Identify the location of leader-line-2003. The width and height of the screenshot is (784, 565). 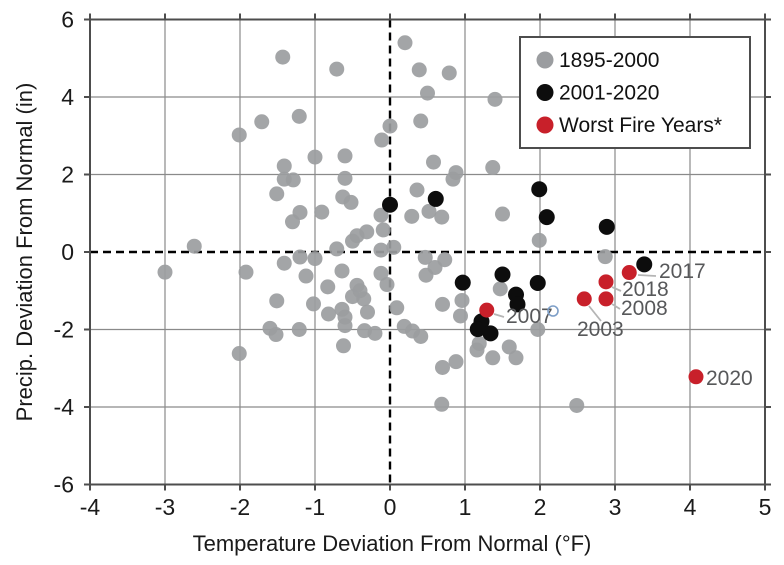
(595, 313).